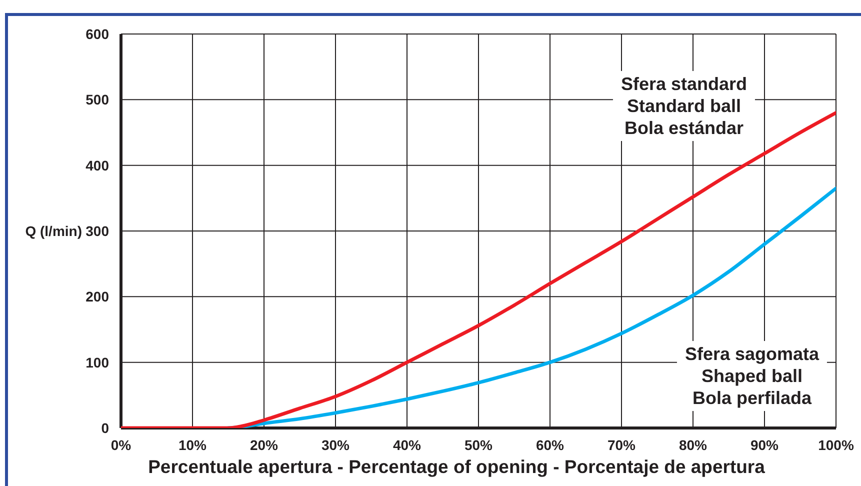 This screenshot has height=486, width=861. Describe the element at coordinates (98, 230) in the screenshot. I see `y-tick-label: 300` at that location.